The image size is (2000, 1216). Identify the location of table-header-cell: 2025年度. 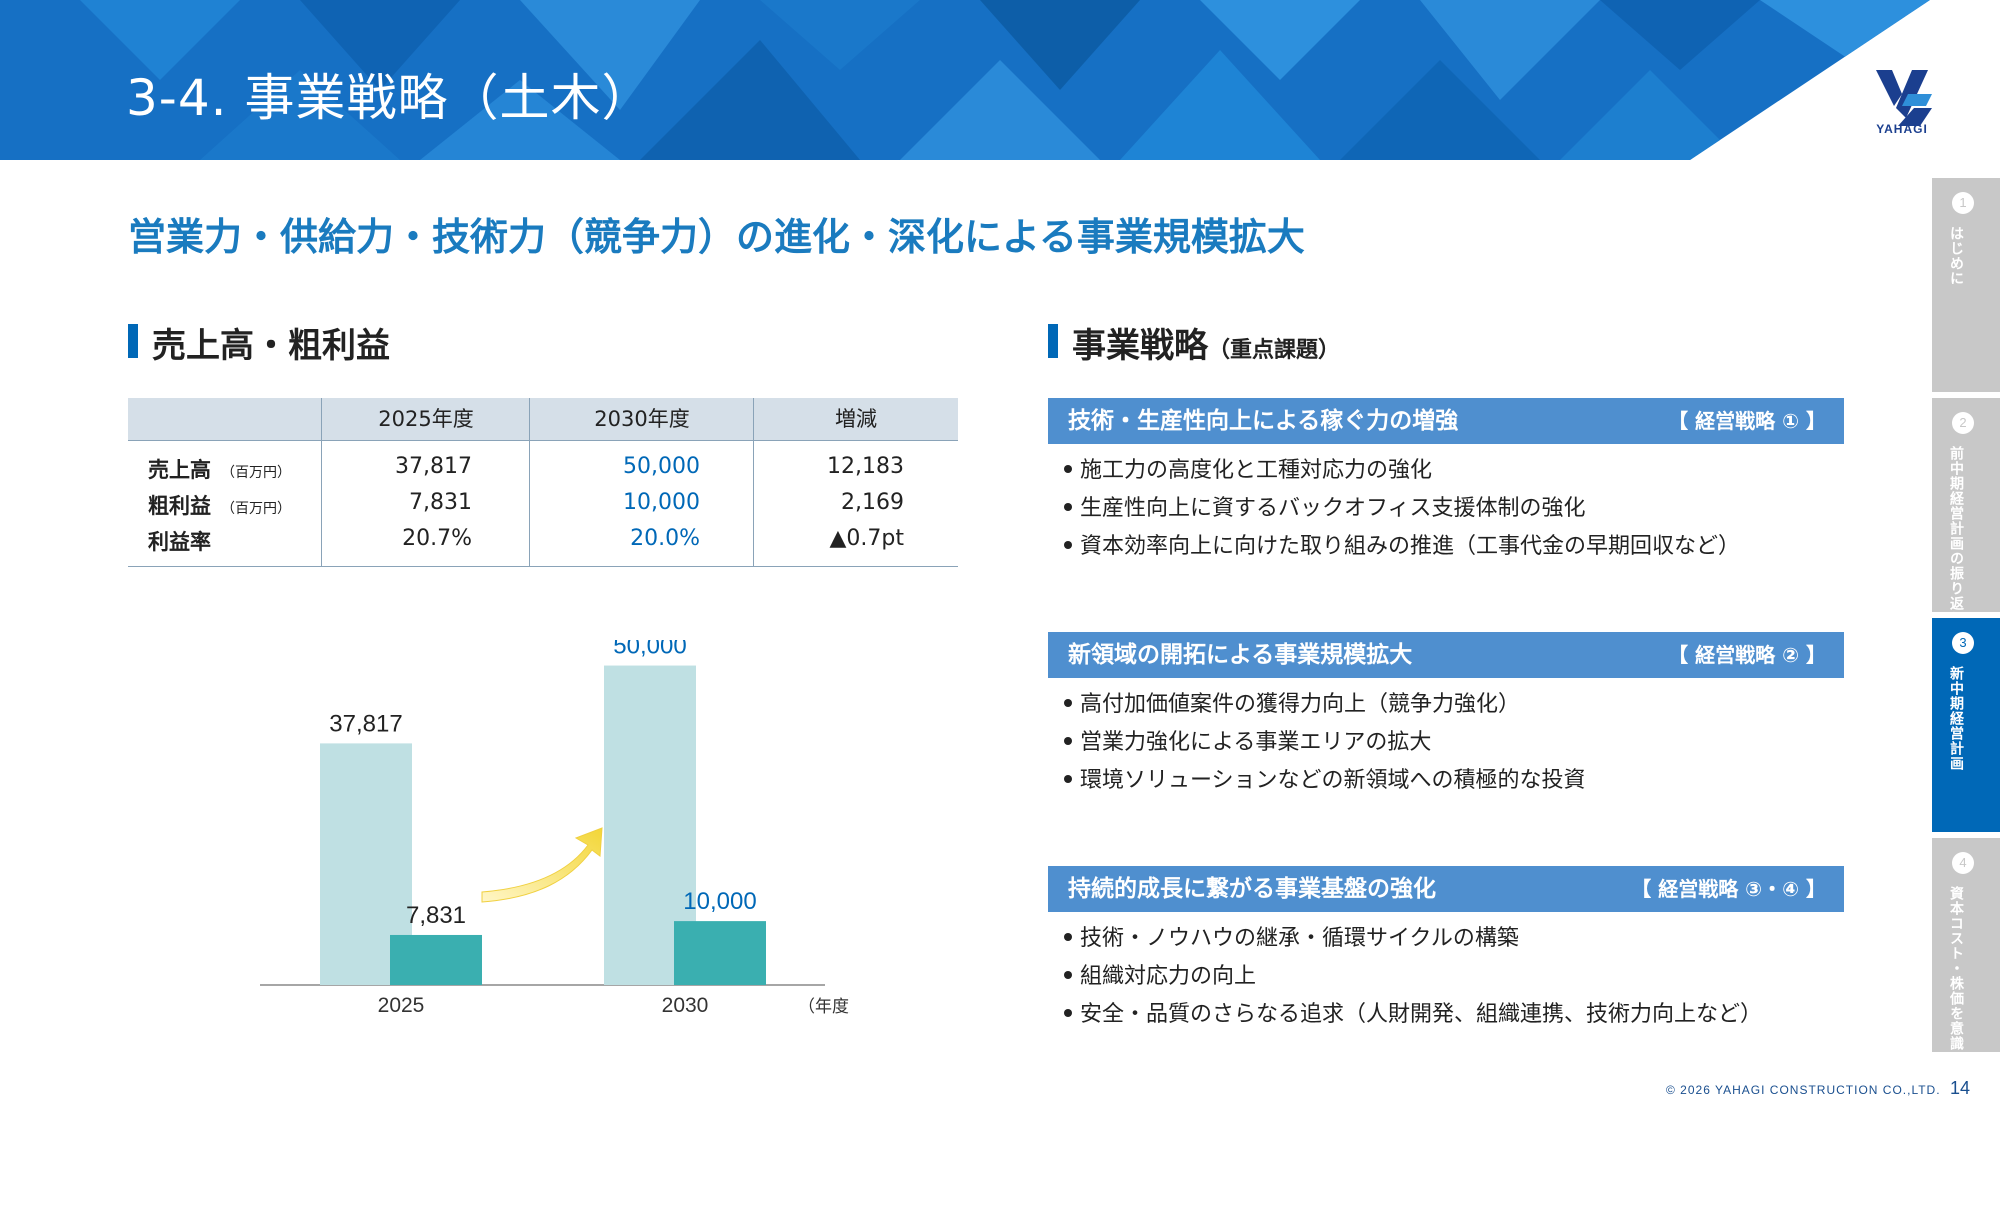
(426, 419).